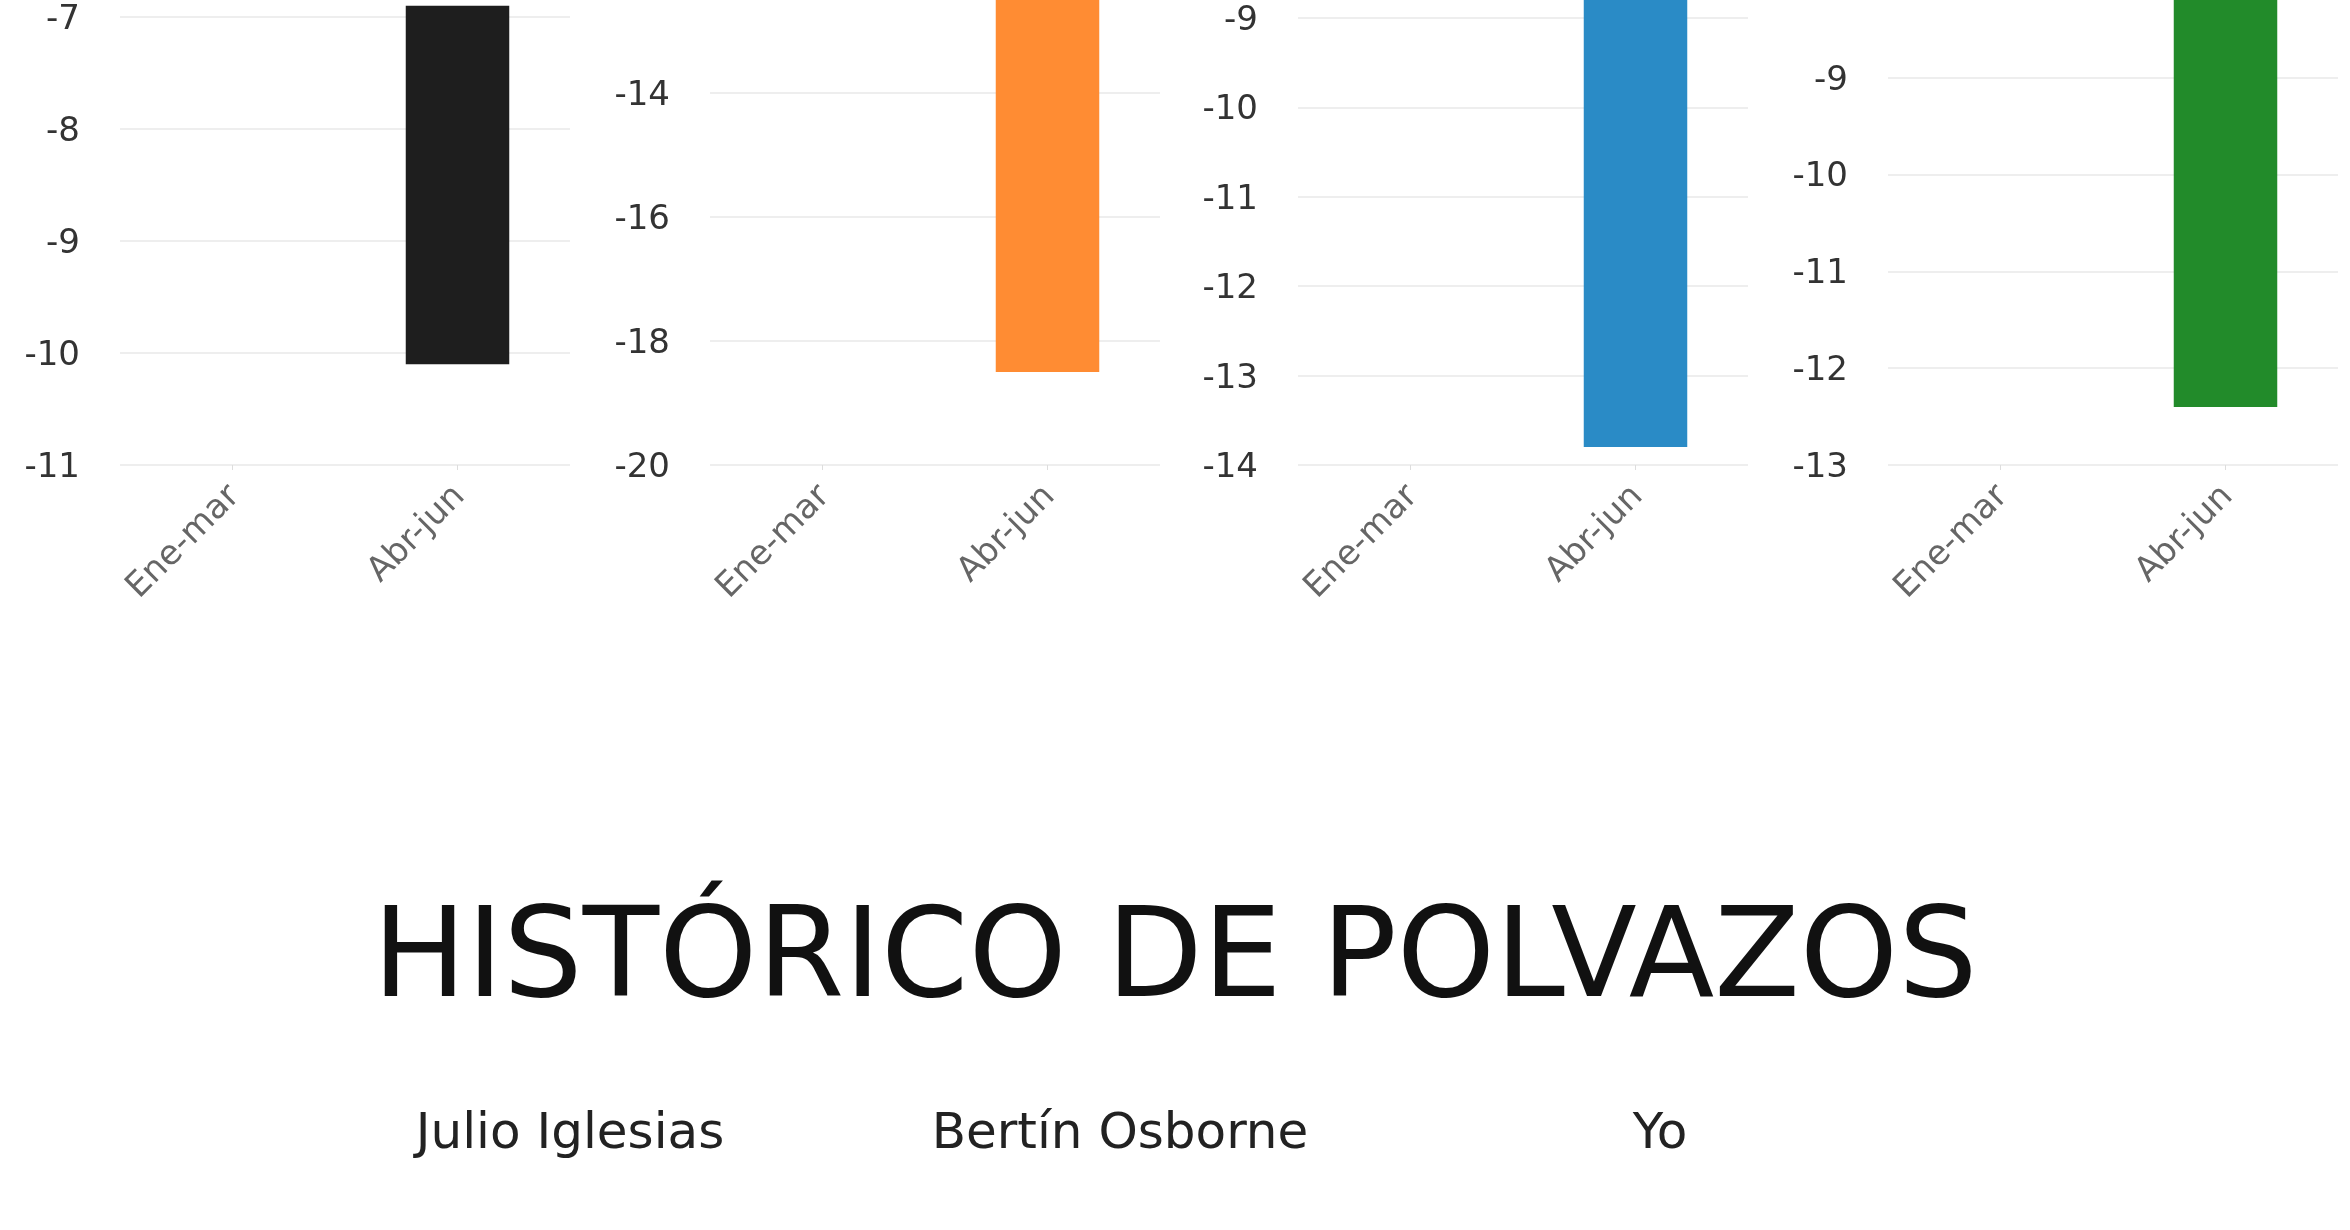 This screenshot has width=2350, height=1230. Describe the element at coordinates (569, 1131) in the screenshot. I see `text: Julio Iglesias` at that location.